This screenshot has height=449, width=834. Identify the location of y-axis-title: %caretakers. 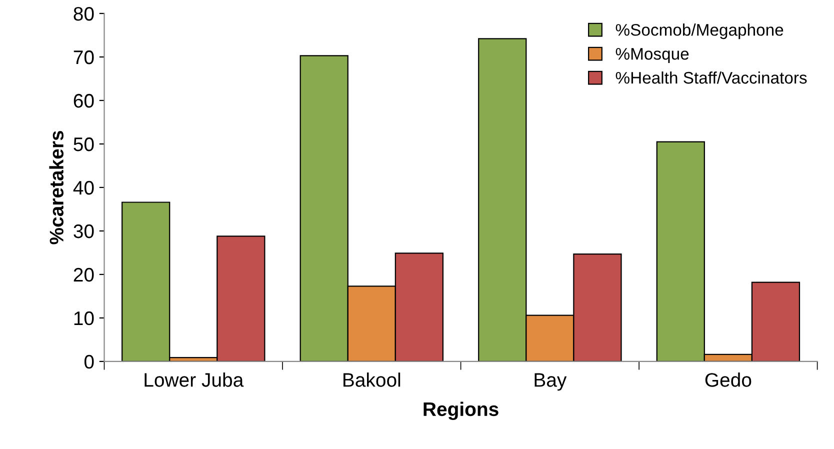
(56, 187).